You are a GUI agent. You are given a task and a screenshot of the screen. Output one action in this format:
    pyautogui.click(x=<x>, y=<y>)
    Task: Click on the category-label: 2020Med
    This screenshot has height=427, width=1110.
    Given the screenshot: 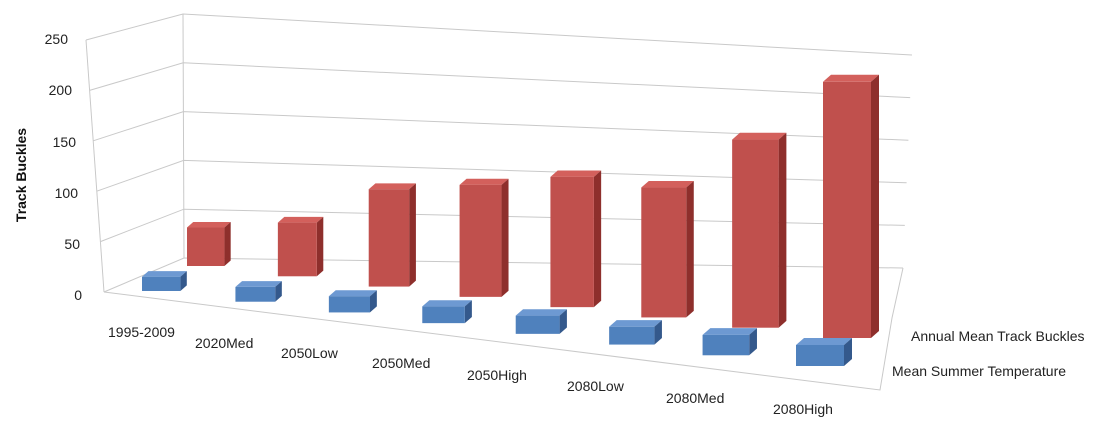 What is the action you would take?
    pyautogui.click(x=224, y=343)
    